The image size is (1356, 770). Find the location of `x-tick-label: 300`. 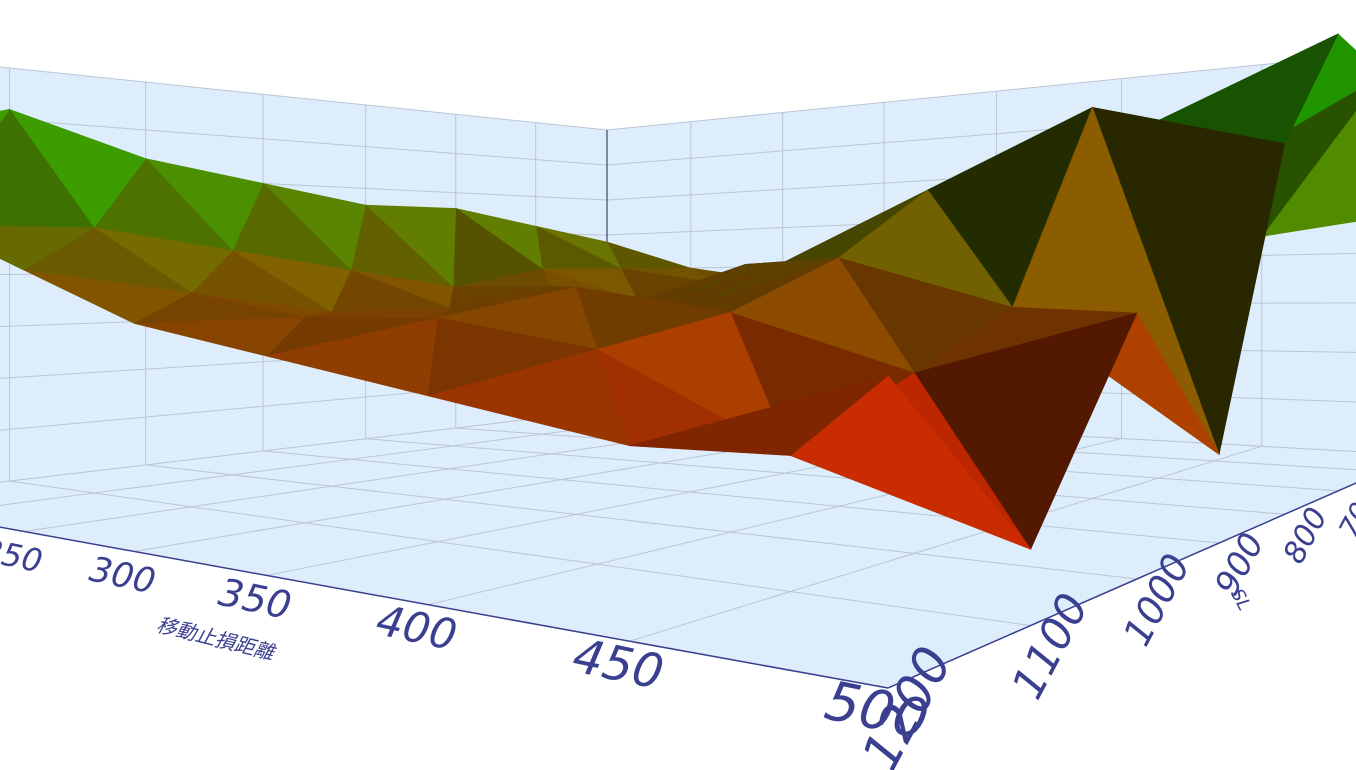

x-tick-label: 300 is located at coordinates (122, 576).